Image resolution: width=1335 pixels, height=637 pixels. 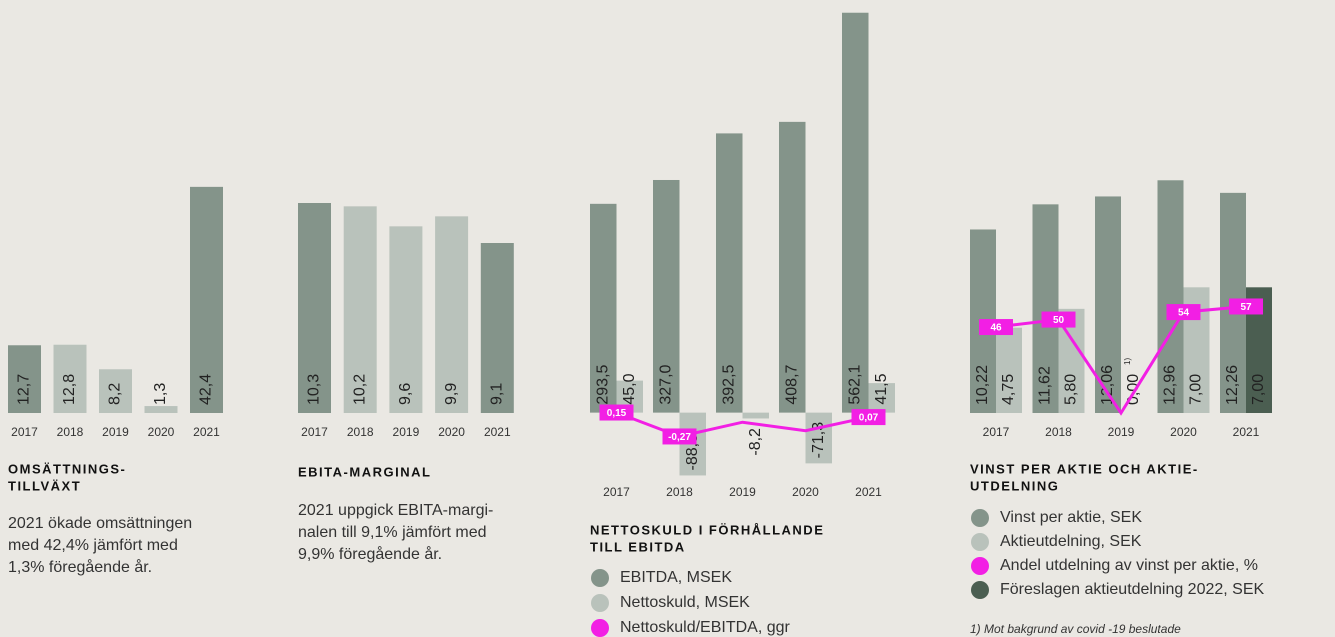 What do you see at coordinates (206, 389) in the screenshot?
I see `value-label: 42,4` at bounding box center [206, 389].